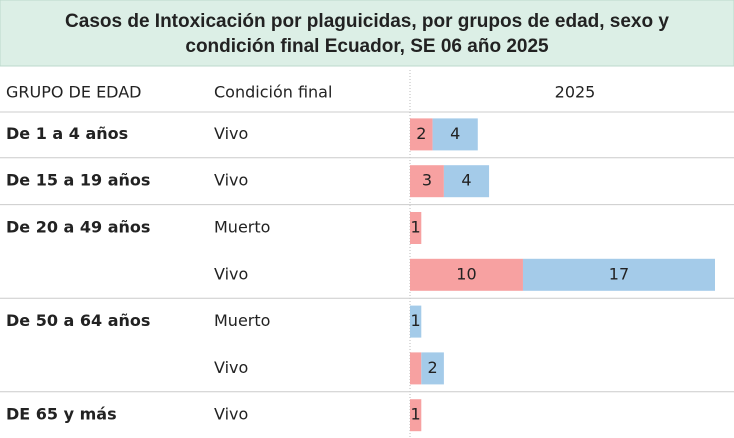 The width and height of the screenshot is (734, 438). I want to click on group-label: DE 65 y más, so click(61, 414).